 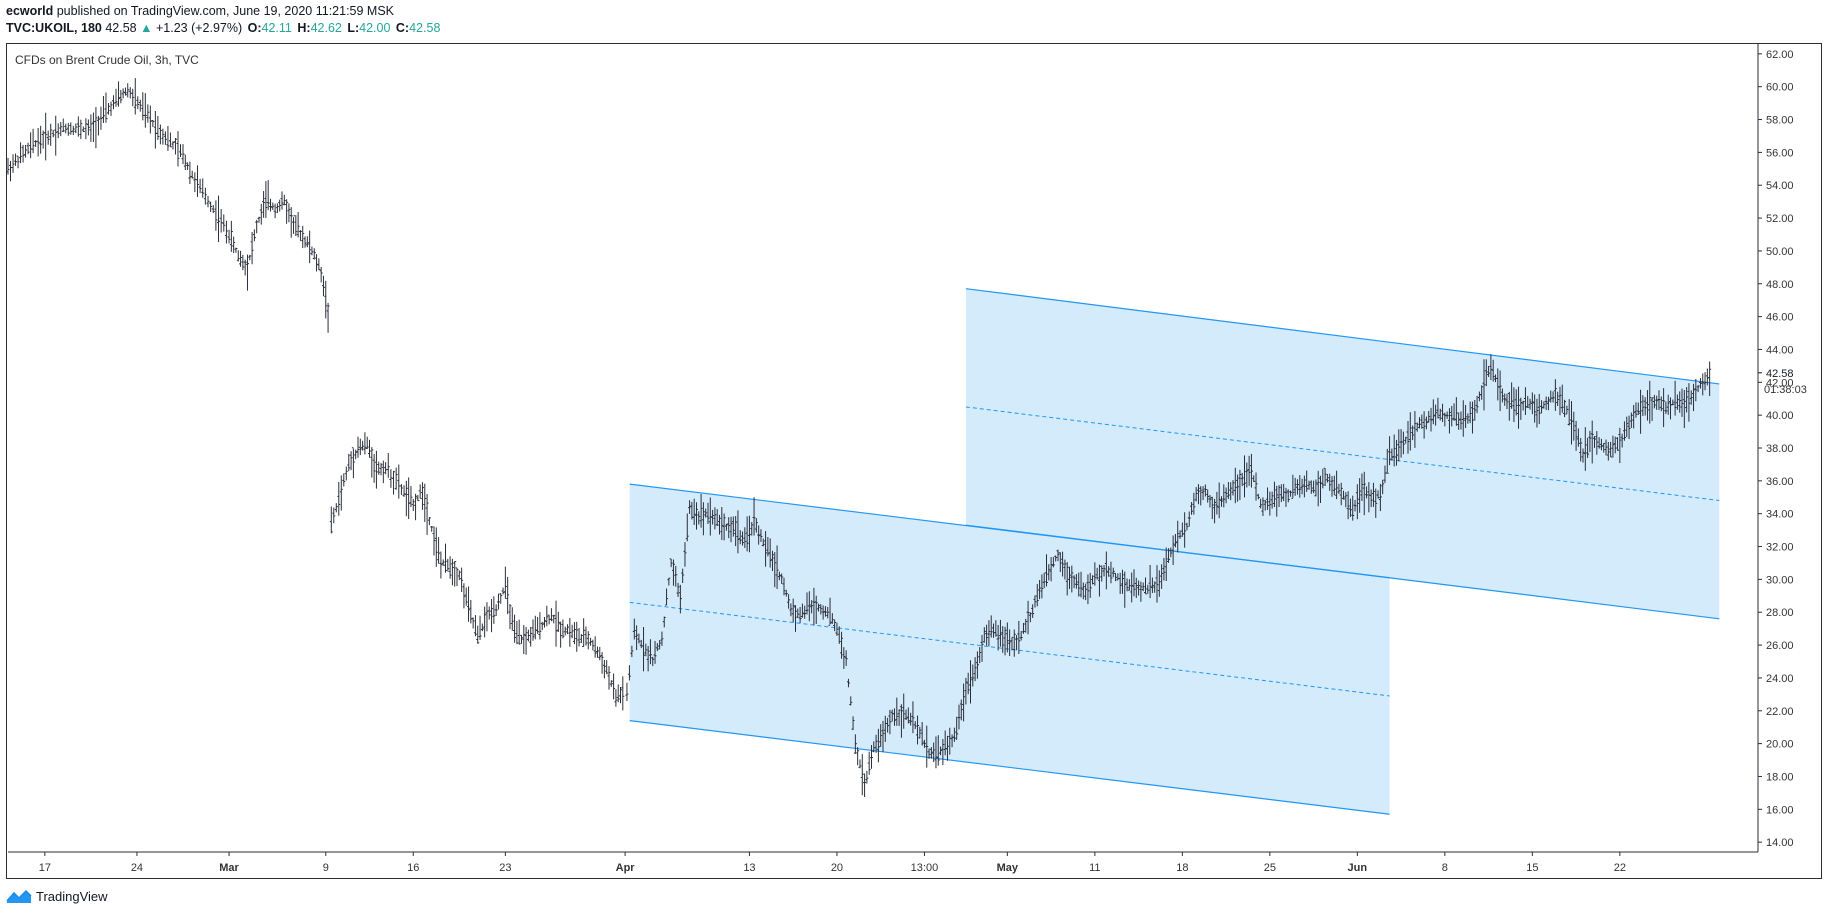 I want to click on brand-name: TradingView, so click(x=72, y=896).